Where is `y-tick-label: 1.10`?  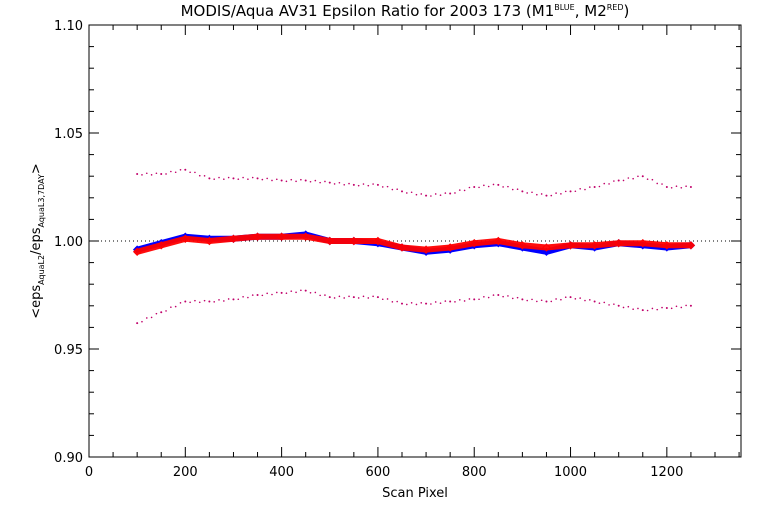
y-tick-label: 1.10 is located at coordinates (68, 26).